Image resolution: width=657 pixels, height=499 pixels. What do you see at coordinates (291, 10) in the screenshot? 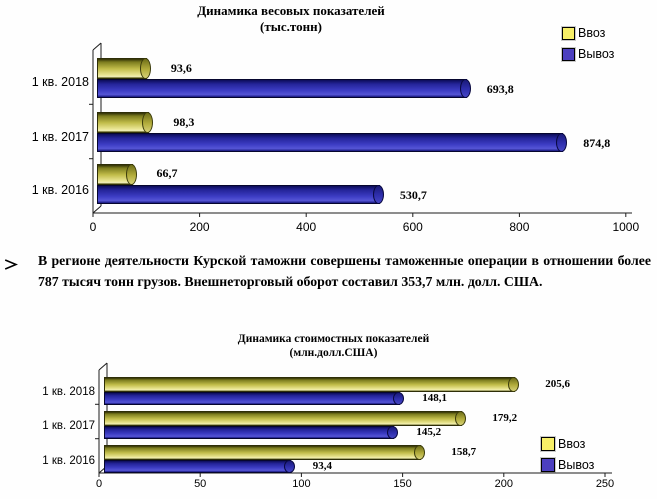
I see `top-chart-title: Динамика весовых показателей` at bounding box center [291, 10].